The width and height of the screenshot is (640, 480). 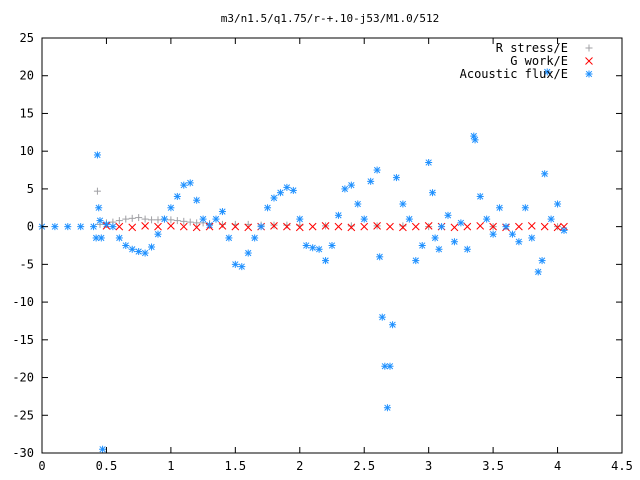 What do you see at coordinates (27, 264) in the screenshot?
I see `y-tick-label: -5` at bounding box center [27, 264].